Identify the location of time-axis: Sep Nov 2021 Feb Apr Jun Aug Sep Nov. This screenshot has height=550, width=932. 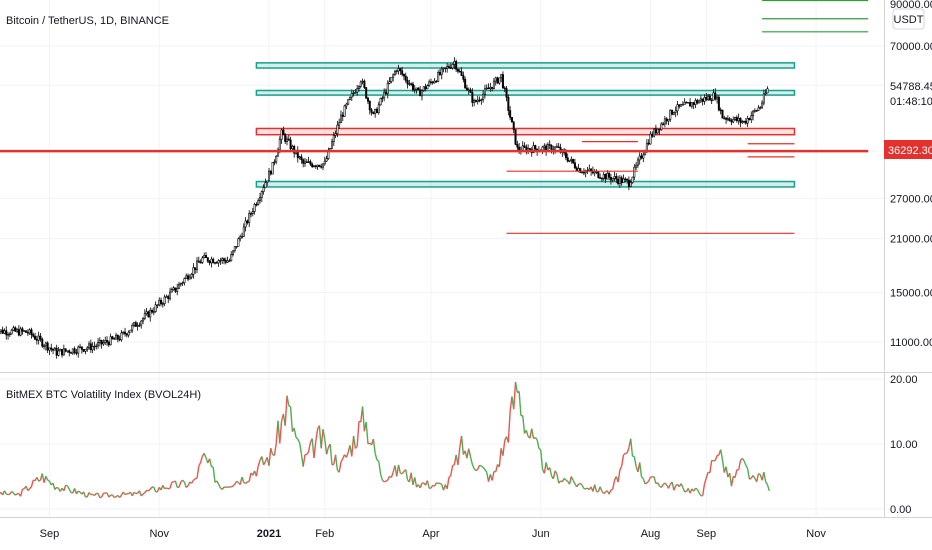
(433, 534).